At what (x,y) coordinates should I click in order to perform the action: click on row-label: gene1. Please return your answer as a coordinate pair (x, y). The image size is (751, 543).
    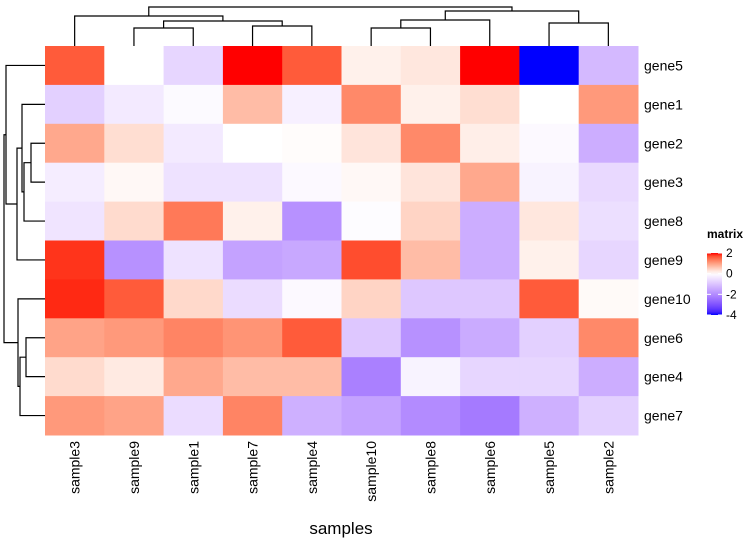
    Looking at the image, I should click on (663, 104).